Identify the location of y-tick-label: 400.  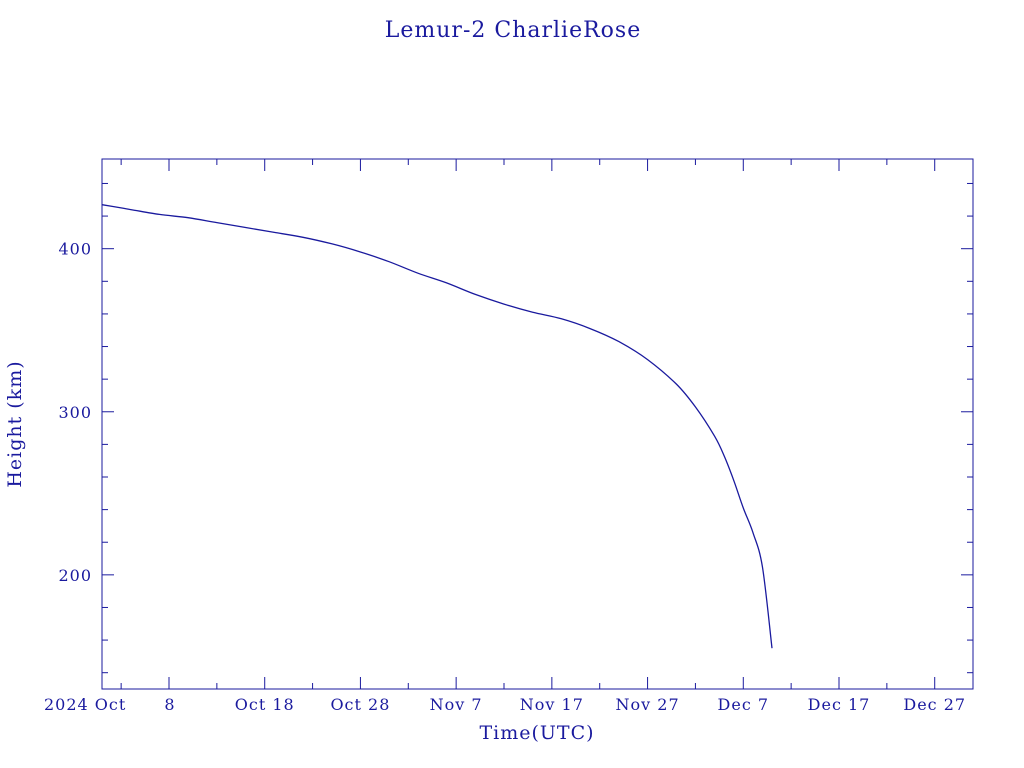
(75, 249).